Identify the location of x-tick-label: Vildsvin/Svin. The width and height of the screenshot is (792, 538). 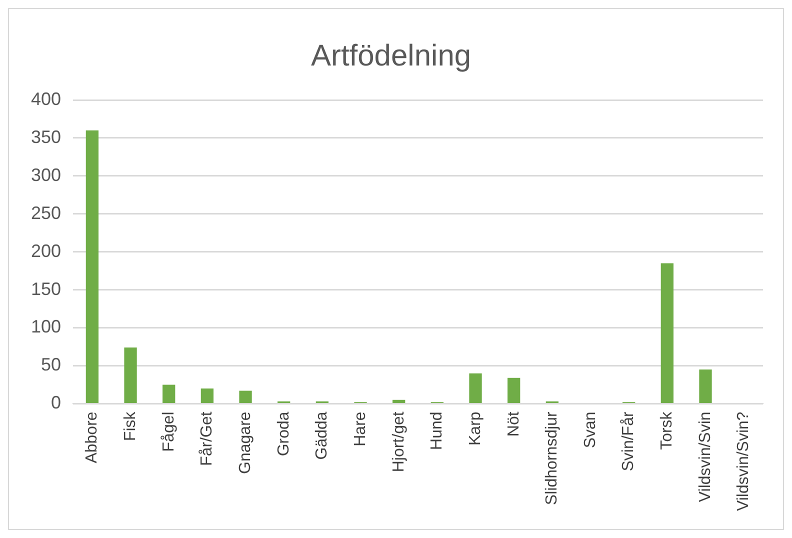
(705, 457).